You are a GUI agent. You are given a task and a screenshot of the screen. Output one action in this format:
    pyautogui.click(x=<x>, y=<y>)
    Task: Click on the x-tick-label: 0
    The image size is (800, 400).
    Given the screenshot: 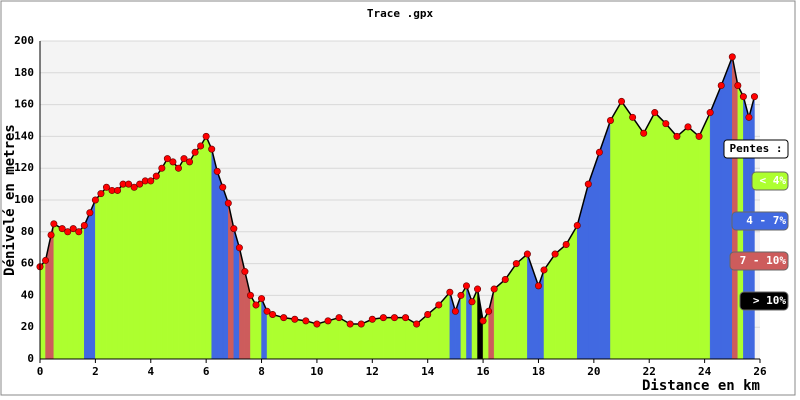 What is the action you would take?
    pyautogui.click(x=40, y=371)
    